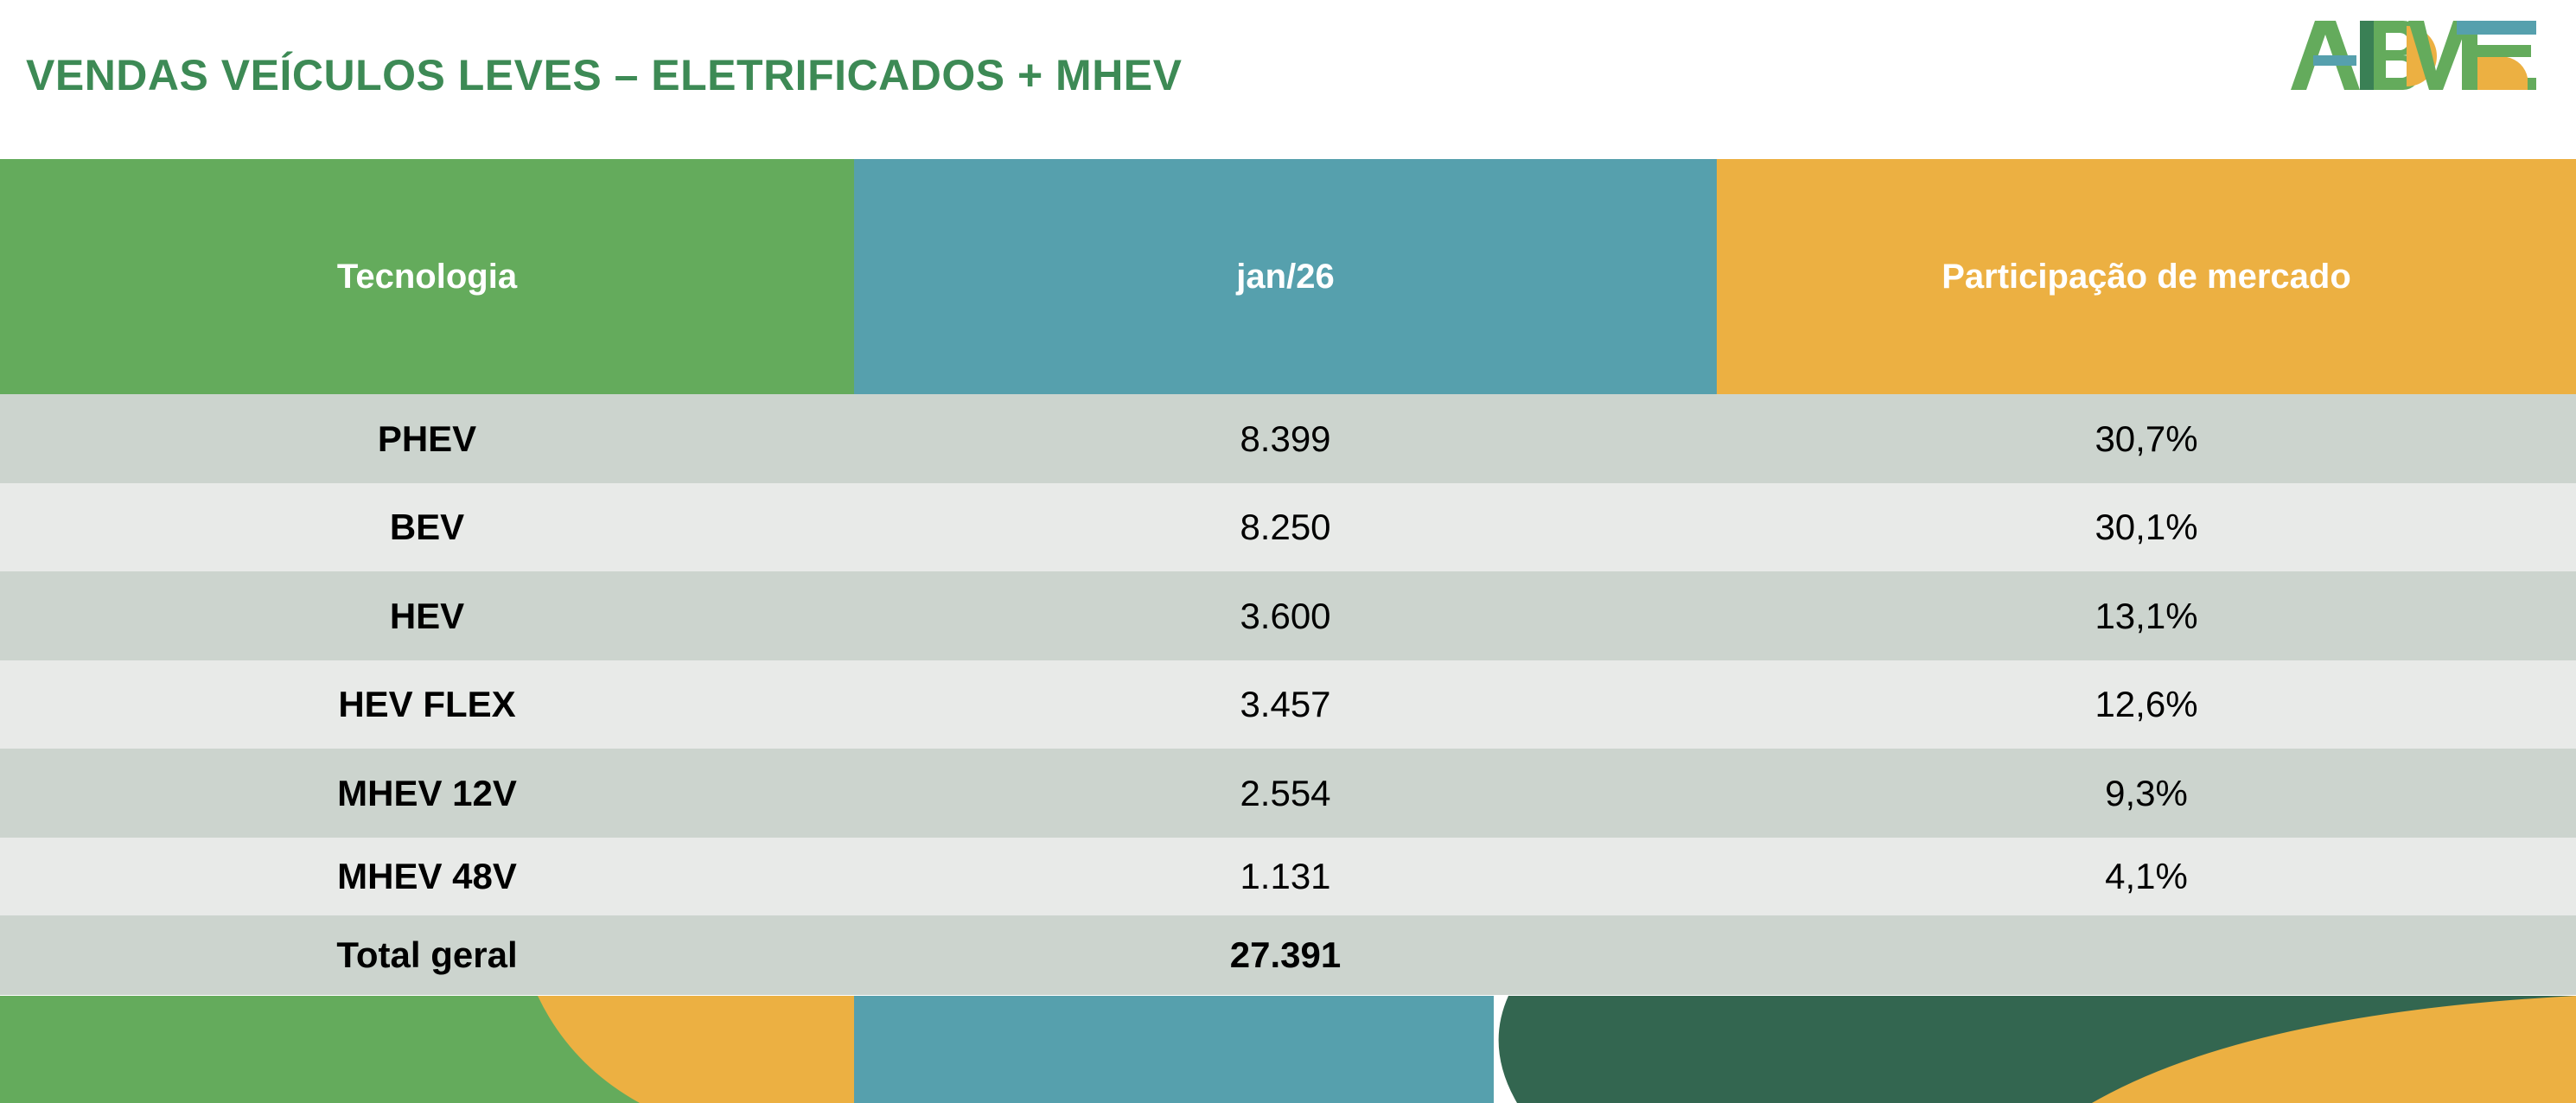 This screenshot has width=2576, height=1103. What do you see at coordinates (1288, 1049) in the screenshot?
I see `decorative-footer` at bounding box center [1288, 1049].